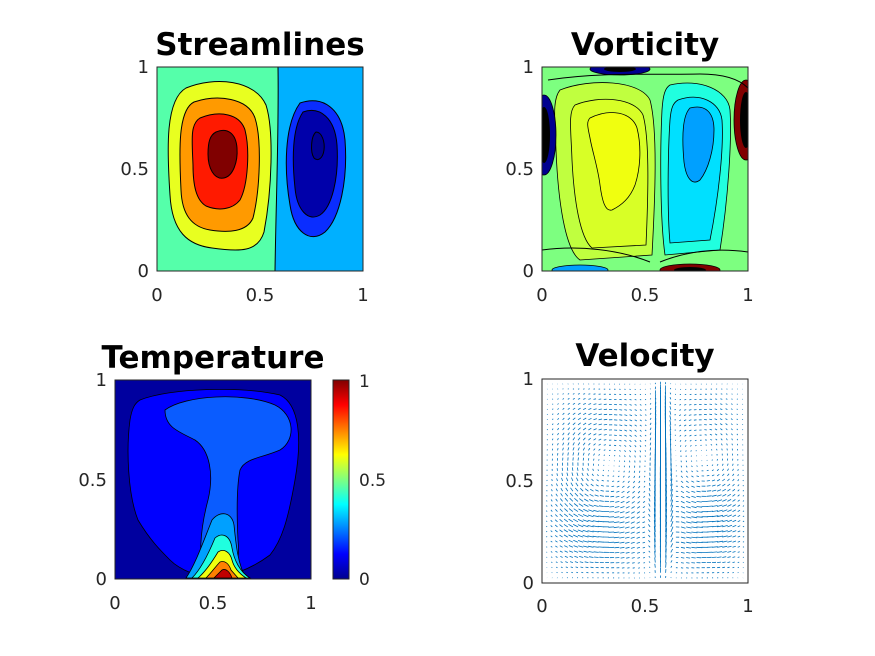 The height and width of the screenshot is (656, 875). I want to click on temperature-xtick: 1, so click(310, 603).